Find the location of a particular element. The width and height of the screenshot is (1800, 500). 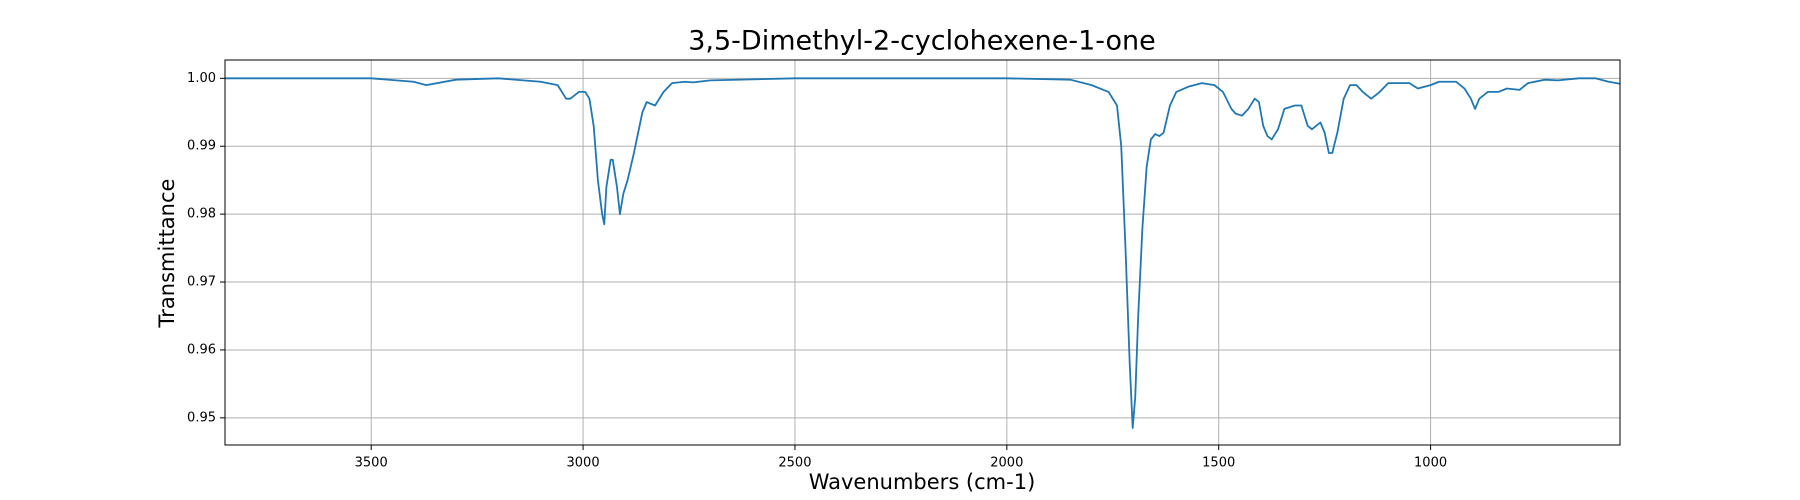

x-tick-label: 1000 is located at coordinates (1430, 463).